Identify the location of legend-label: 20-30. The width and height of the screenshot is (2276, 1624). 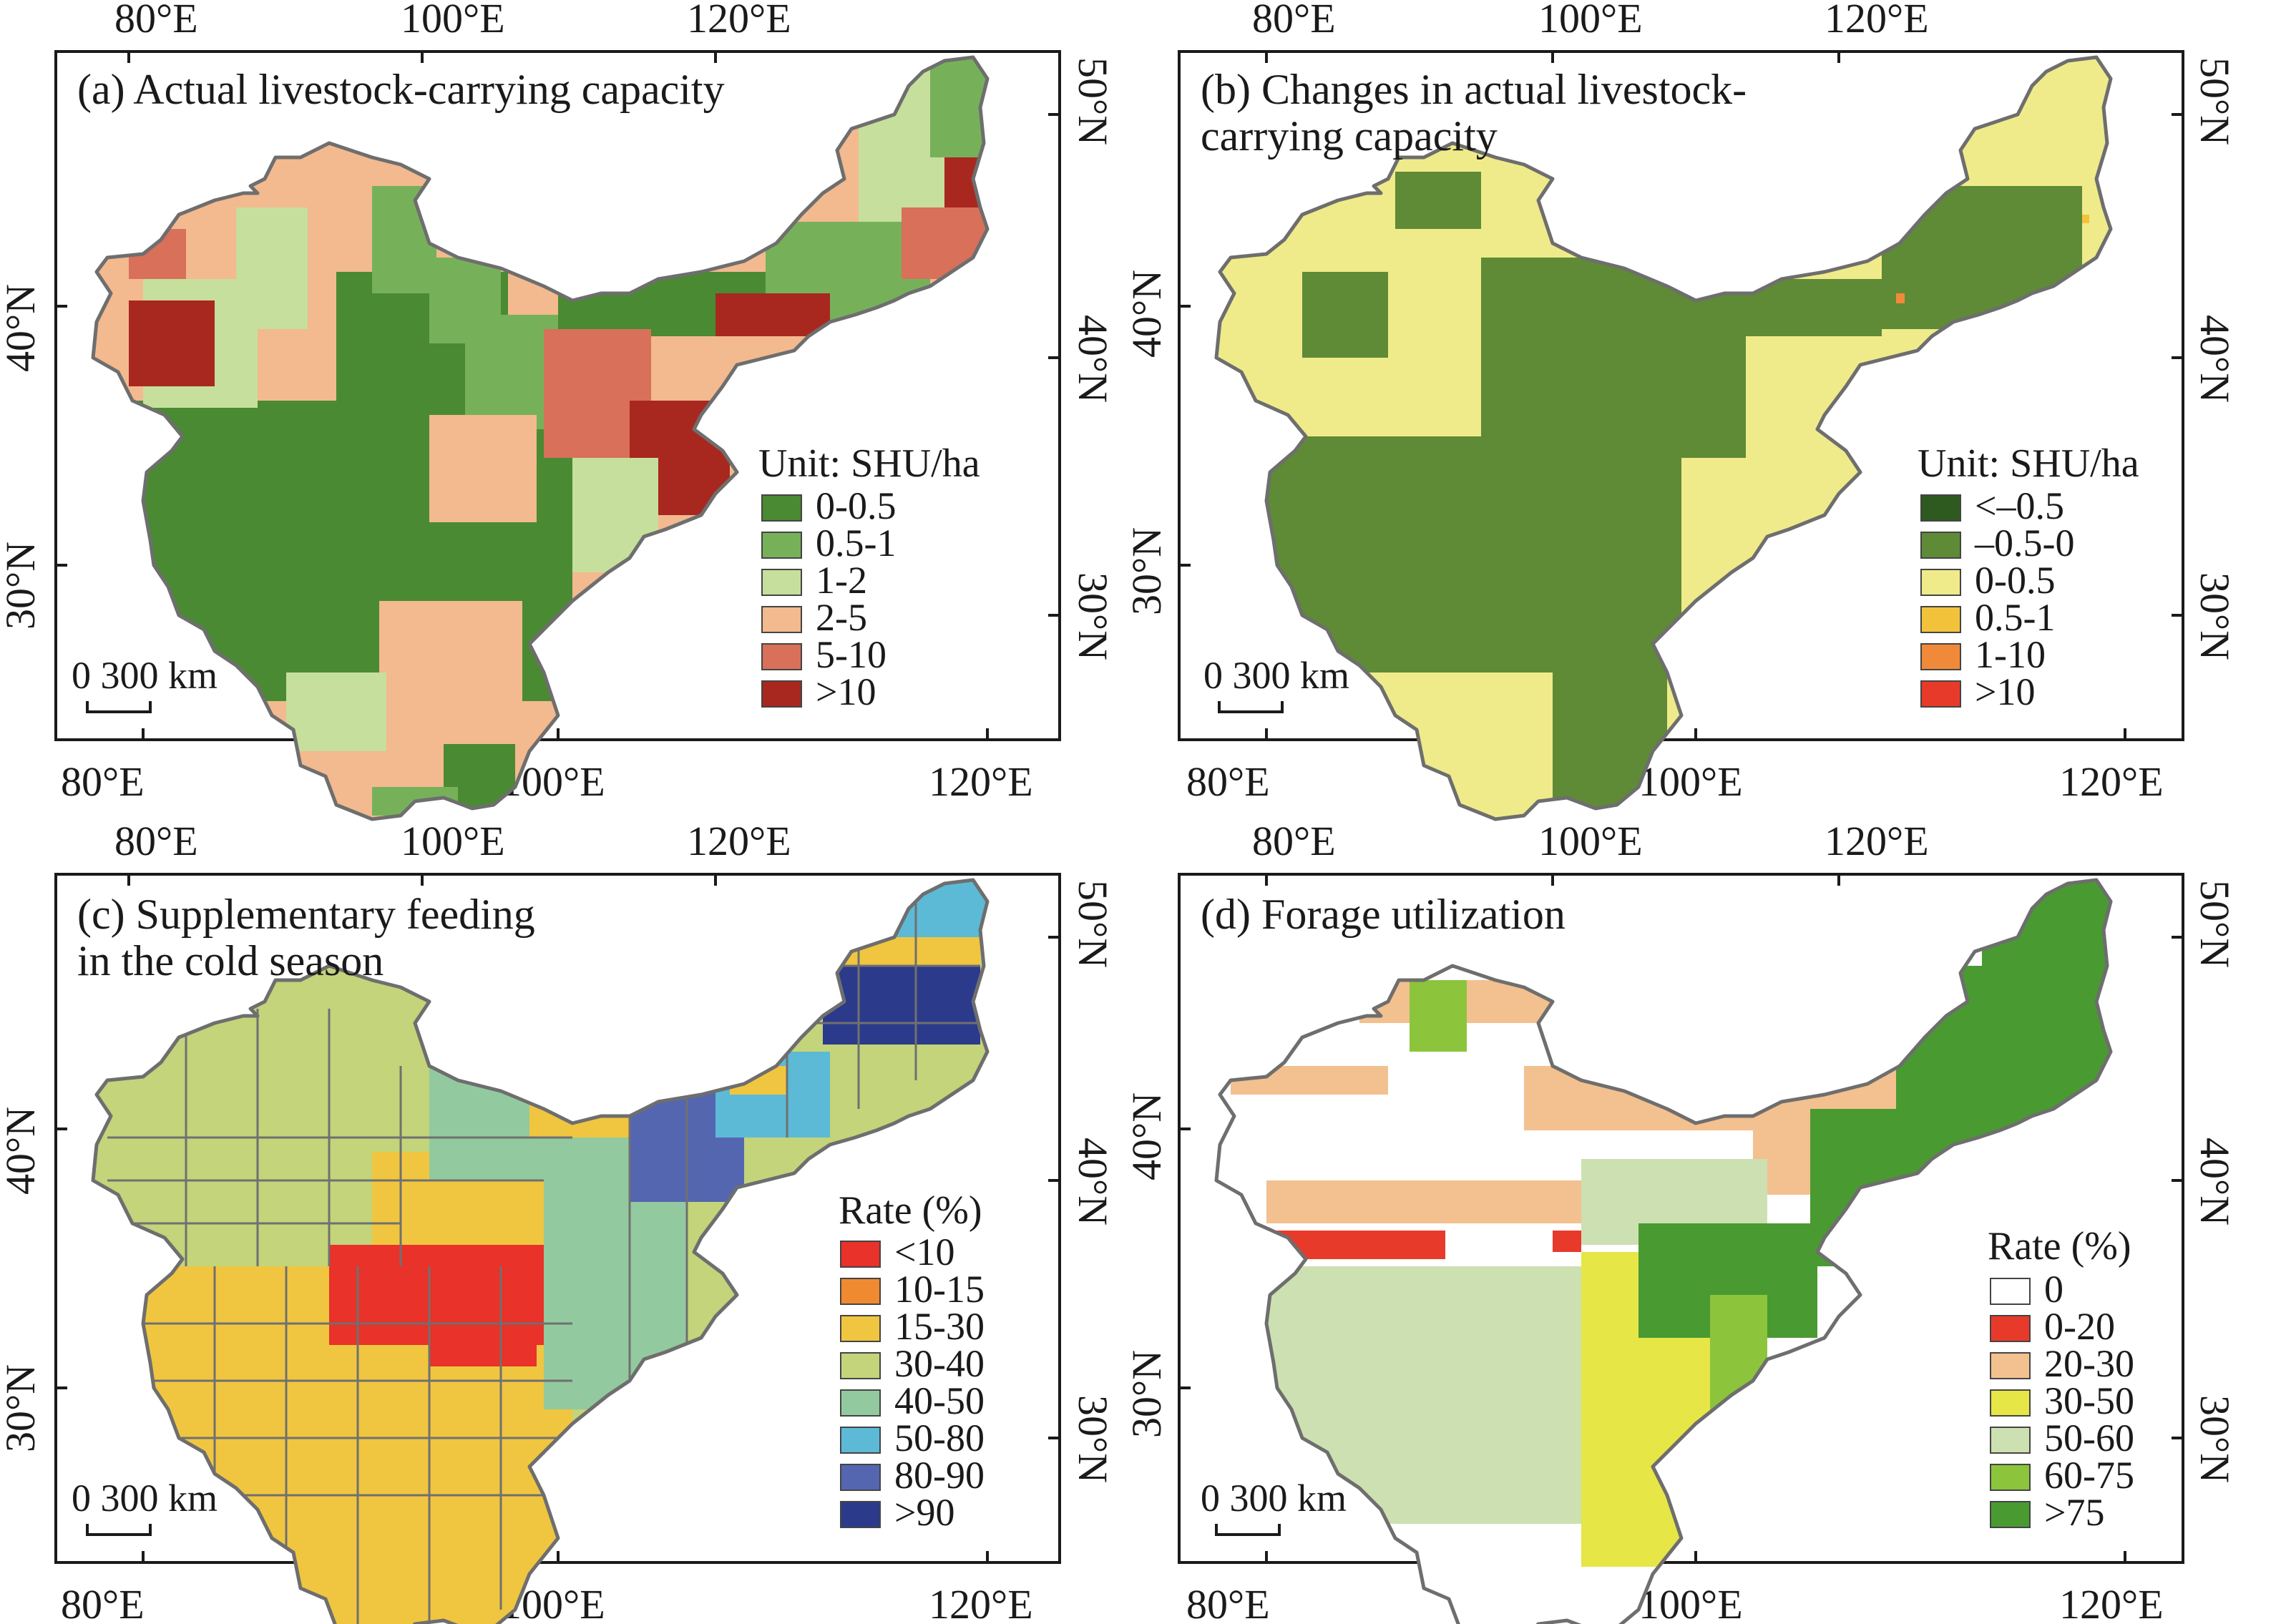
(2089, 1363).